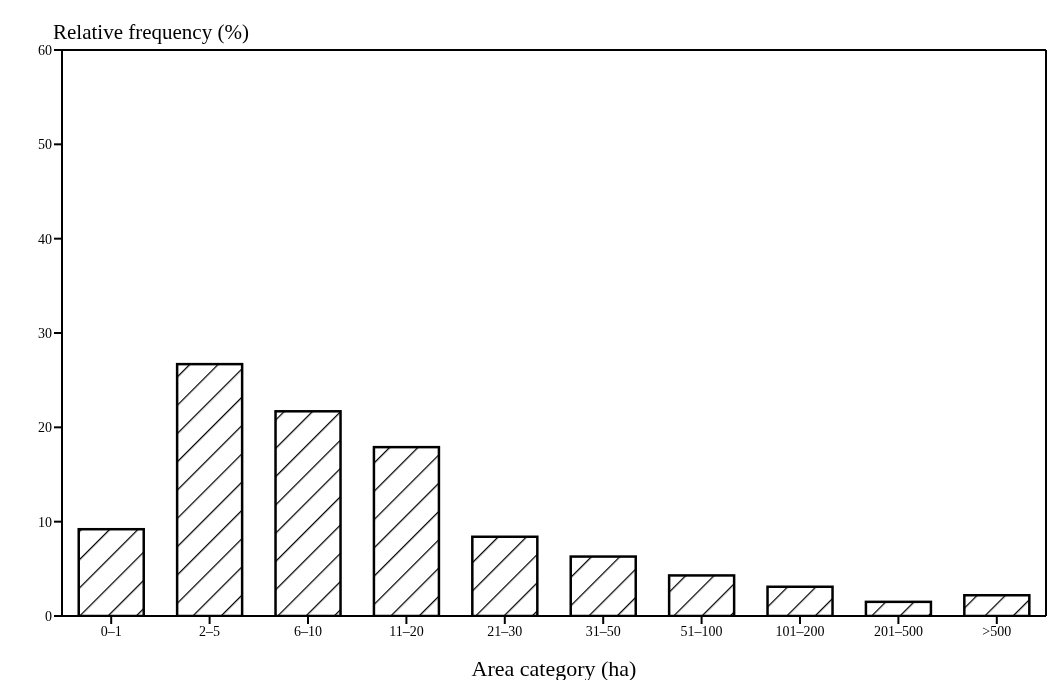 The image size is (1061, 688). Describe the element at coordinates (45, 50) in the screenshot. I see `y-tick-label: 60` at that location.